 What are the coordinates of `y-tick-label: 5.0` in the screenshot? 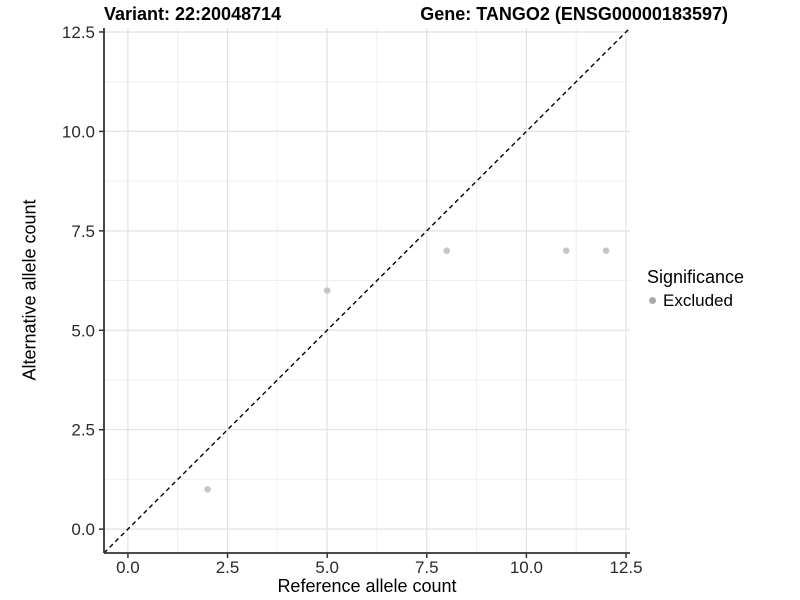 It's located at (83, 330).